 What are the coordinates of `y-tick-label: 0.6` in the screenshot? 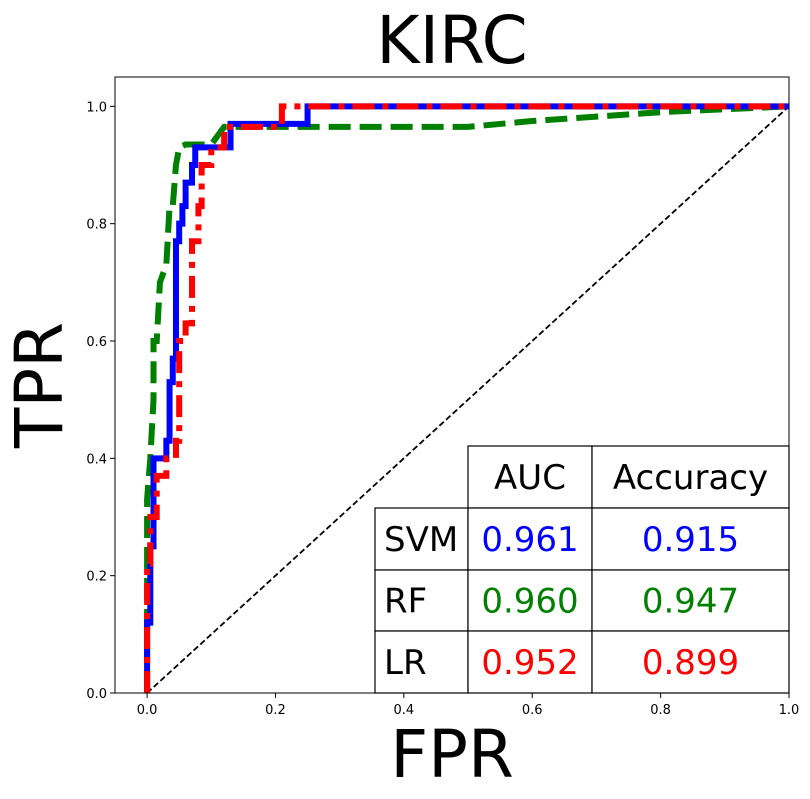 It's located at (96, 342).